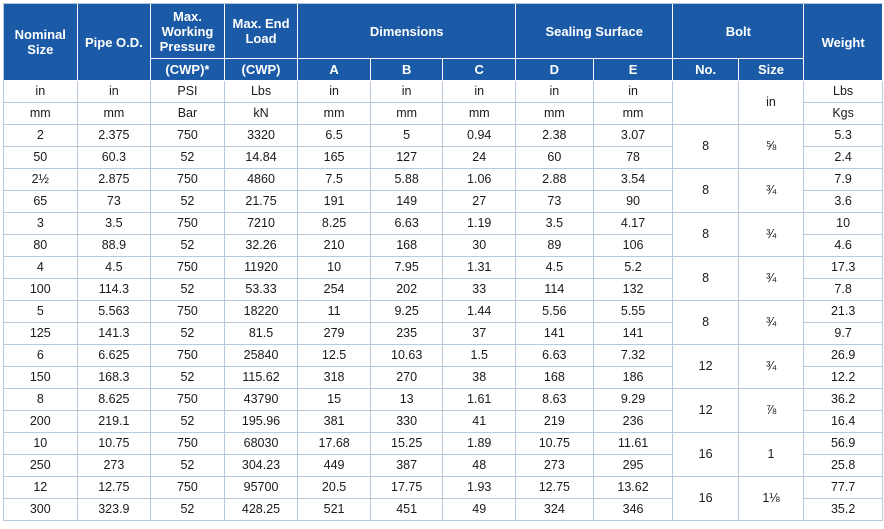 This screenshot has width=884, height=529. Describe the element at coordinates (407, 334) in the screenshot. I see `table-cell: 235` at that location.